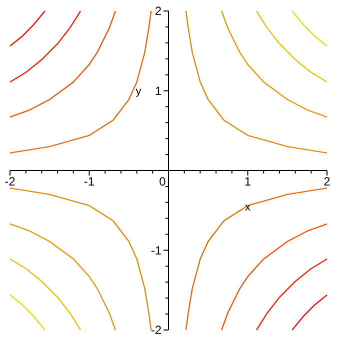 Image resolution: width=345 pixels, height=346 pixels. Describe the element at coordinates (248, 181) in the screenshot. I see `x-tick-label: 1` at that location.